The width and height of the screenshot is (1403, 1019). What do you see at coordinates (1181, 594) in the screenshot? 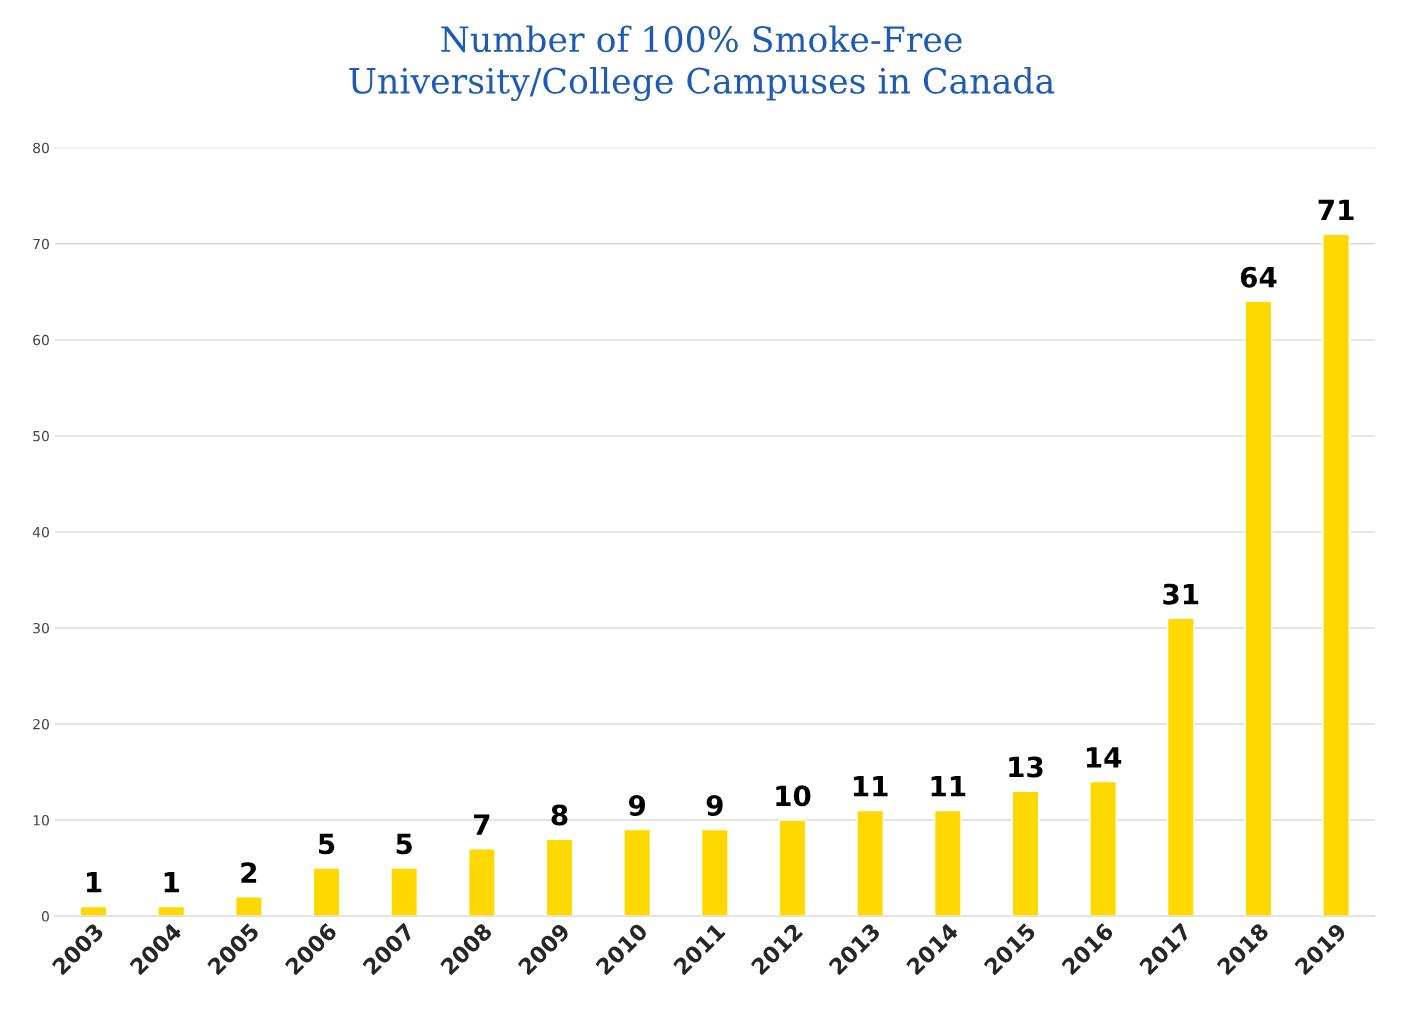
I see `data-label: 31` at bounding box center [1181, 594].